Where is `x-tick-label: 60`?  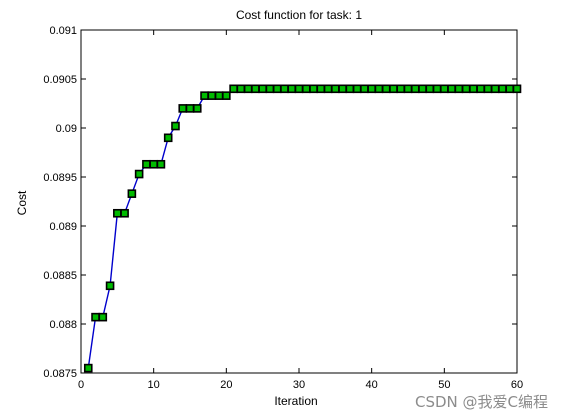 x-tick-label: 60 is located at coordinates (517, 385).